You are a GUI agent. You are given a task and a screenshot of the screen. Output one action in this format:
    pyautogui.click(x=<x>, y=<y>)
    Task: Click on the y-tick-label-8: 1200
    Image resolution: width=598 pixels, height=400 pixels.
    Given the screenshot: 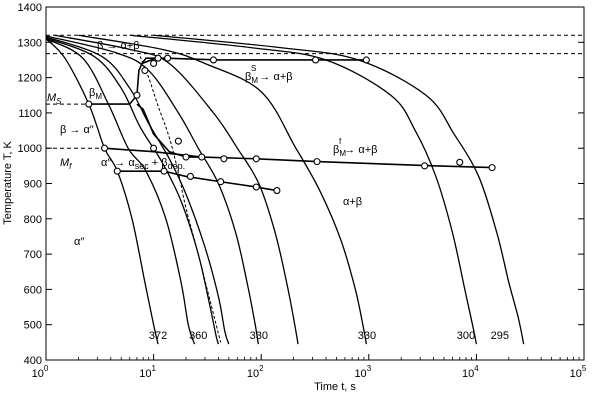 What is the action you would take?
    pyautogui.click(x=30, y=79)
    